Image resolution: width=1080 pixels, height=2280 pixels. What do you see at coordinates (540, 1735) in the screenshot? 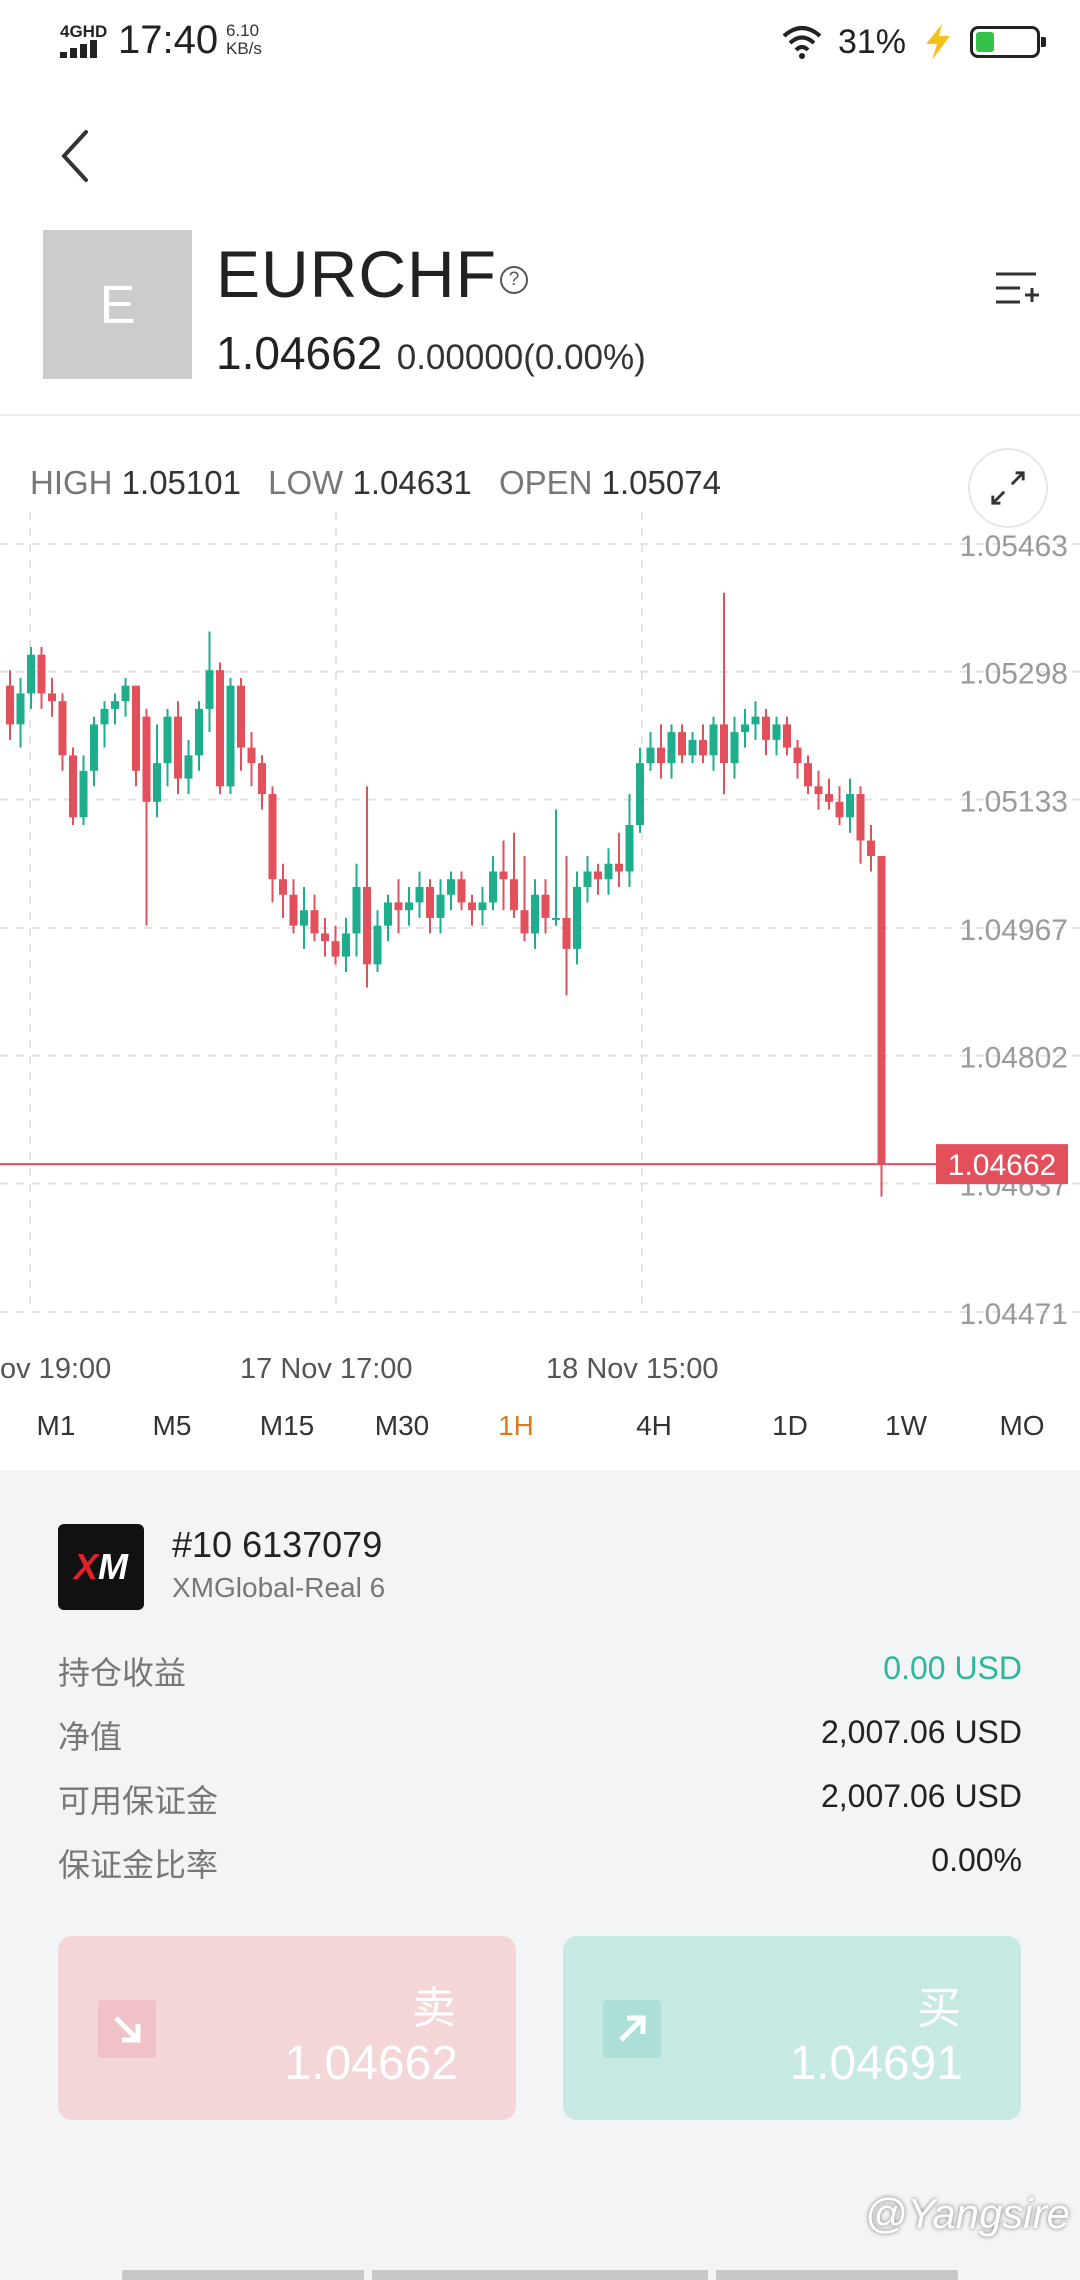
I see `row-equity: 净值 2,007.06 USD` at bounding box center [540, 1735].